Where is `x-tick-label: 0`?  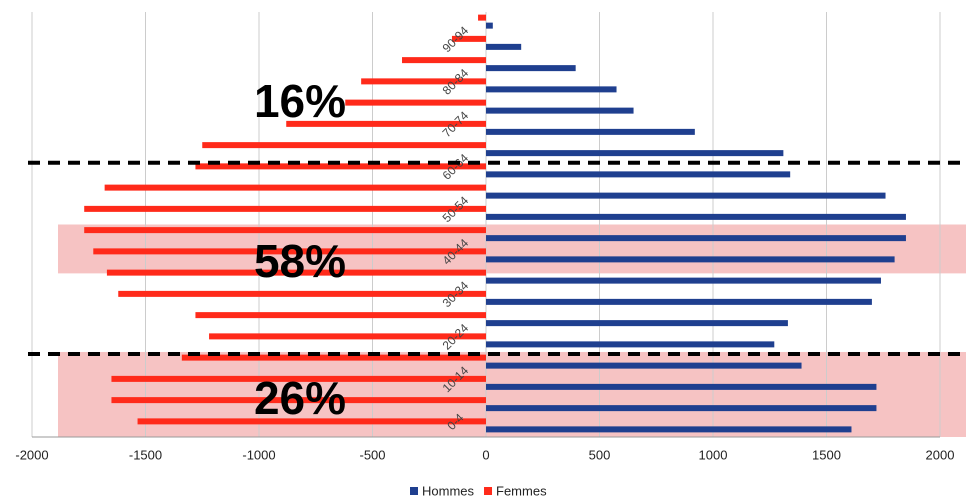 x-tick-label: 0 is located at coordinates (485, 454).